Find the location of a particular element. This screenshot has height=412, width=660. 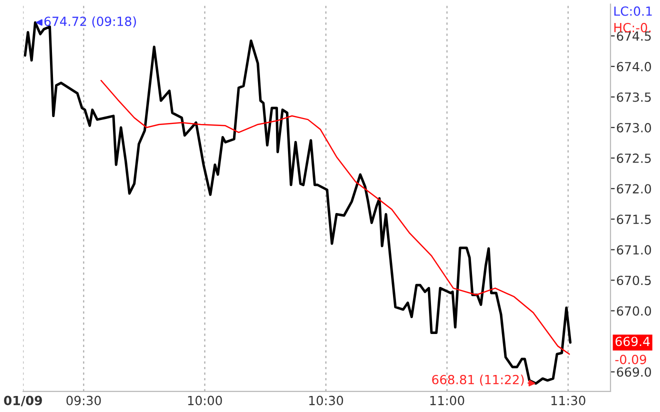

y-tick-label: 671.0 is located at coordinates (634, 250).